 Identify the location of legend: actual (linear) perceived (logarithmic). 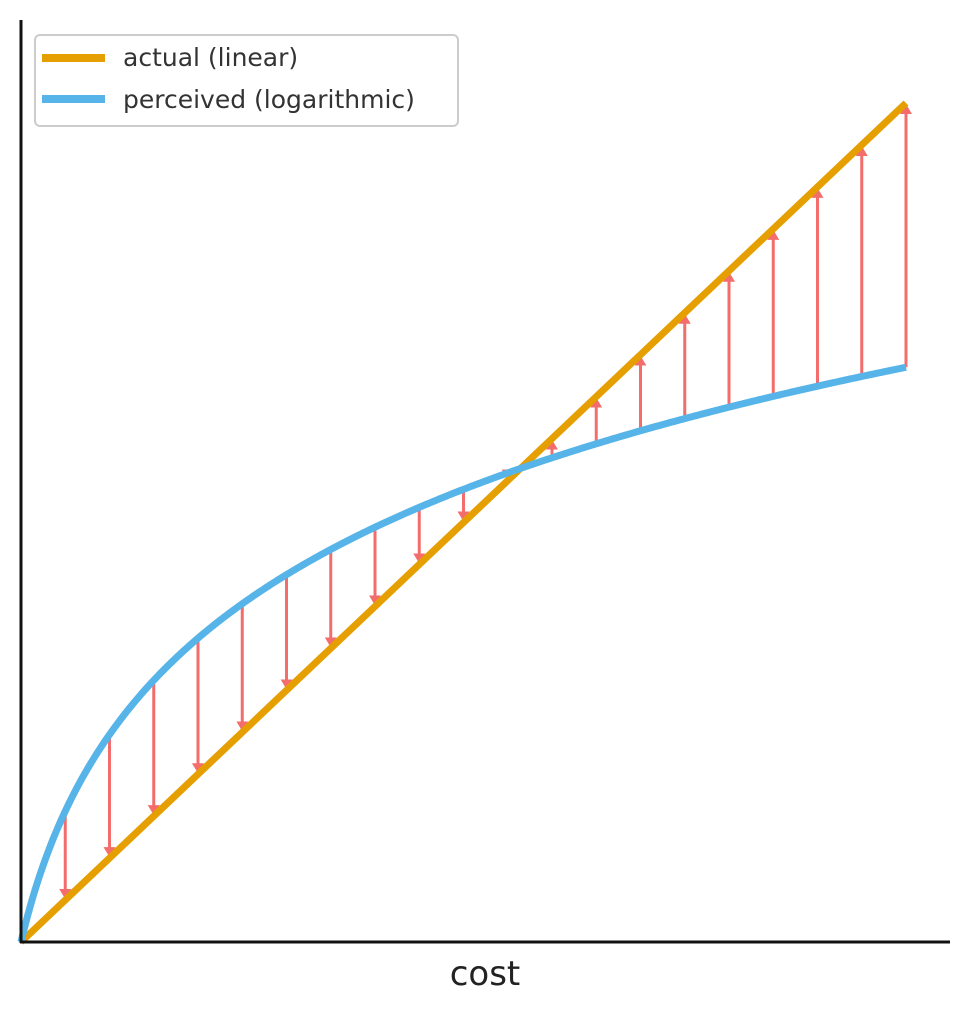
(246, 80).